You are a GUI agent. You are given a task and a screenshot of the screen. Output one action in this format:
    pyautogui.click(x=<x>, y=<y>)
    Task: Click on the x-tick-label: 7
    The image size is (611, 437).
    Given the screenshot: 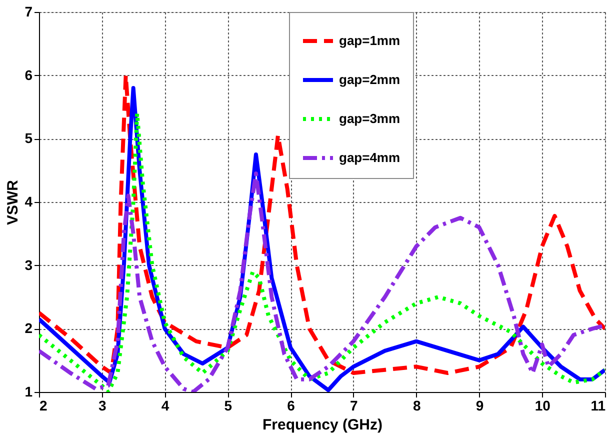 What is the action you would take?
    pyautogui.click(x=354, y=406)
    